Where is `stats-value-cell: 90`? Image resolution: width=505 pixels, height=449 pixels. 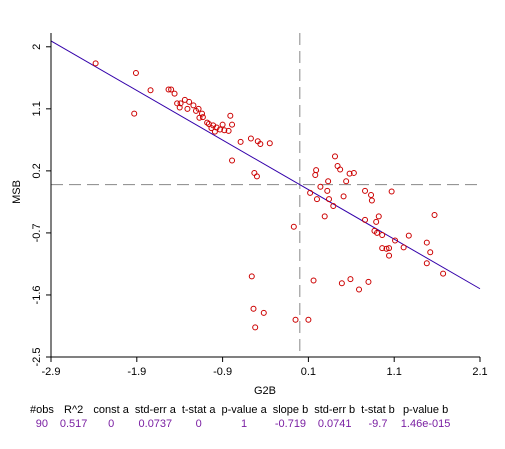 stats-value-cell: 90 is located at coordinates (42, 424).